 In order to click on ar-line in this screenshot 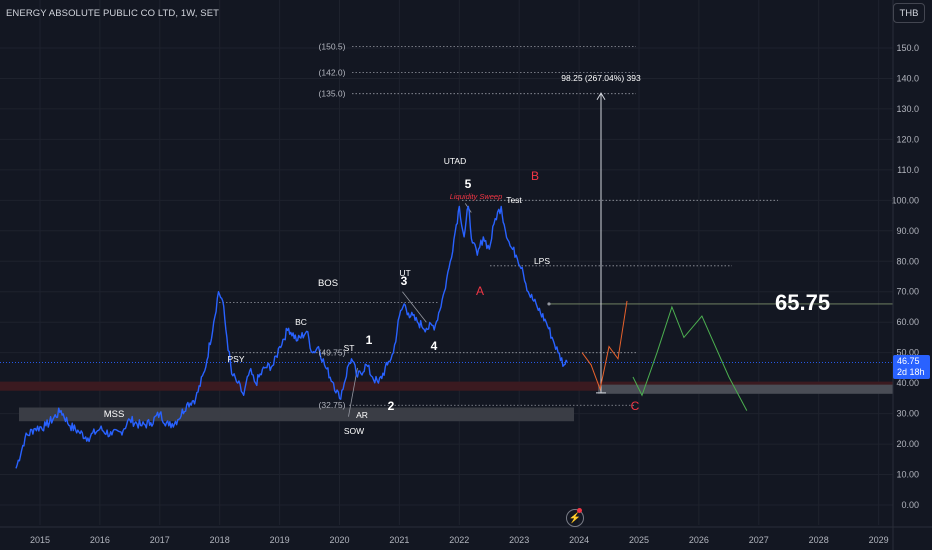, I will do `click(353, 392)`.